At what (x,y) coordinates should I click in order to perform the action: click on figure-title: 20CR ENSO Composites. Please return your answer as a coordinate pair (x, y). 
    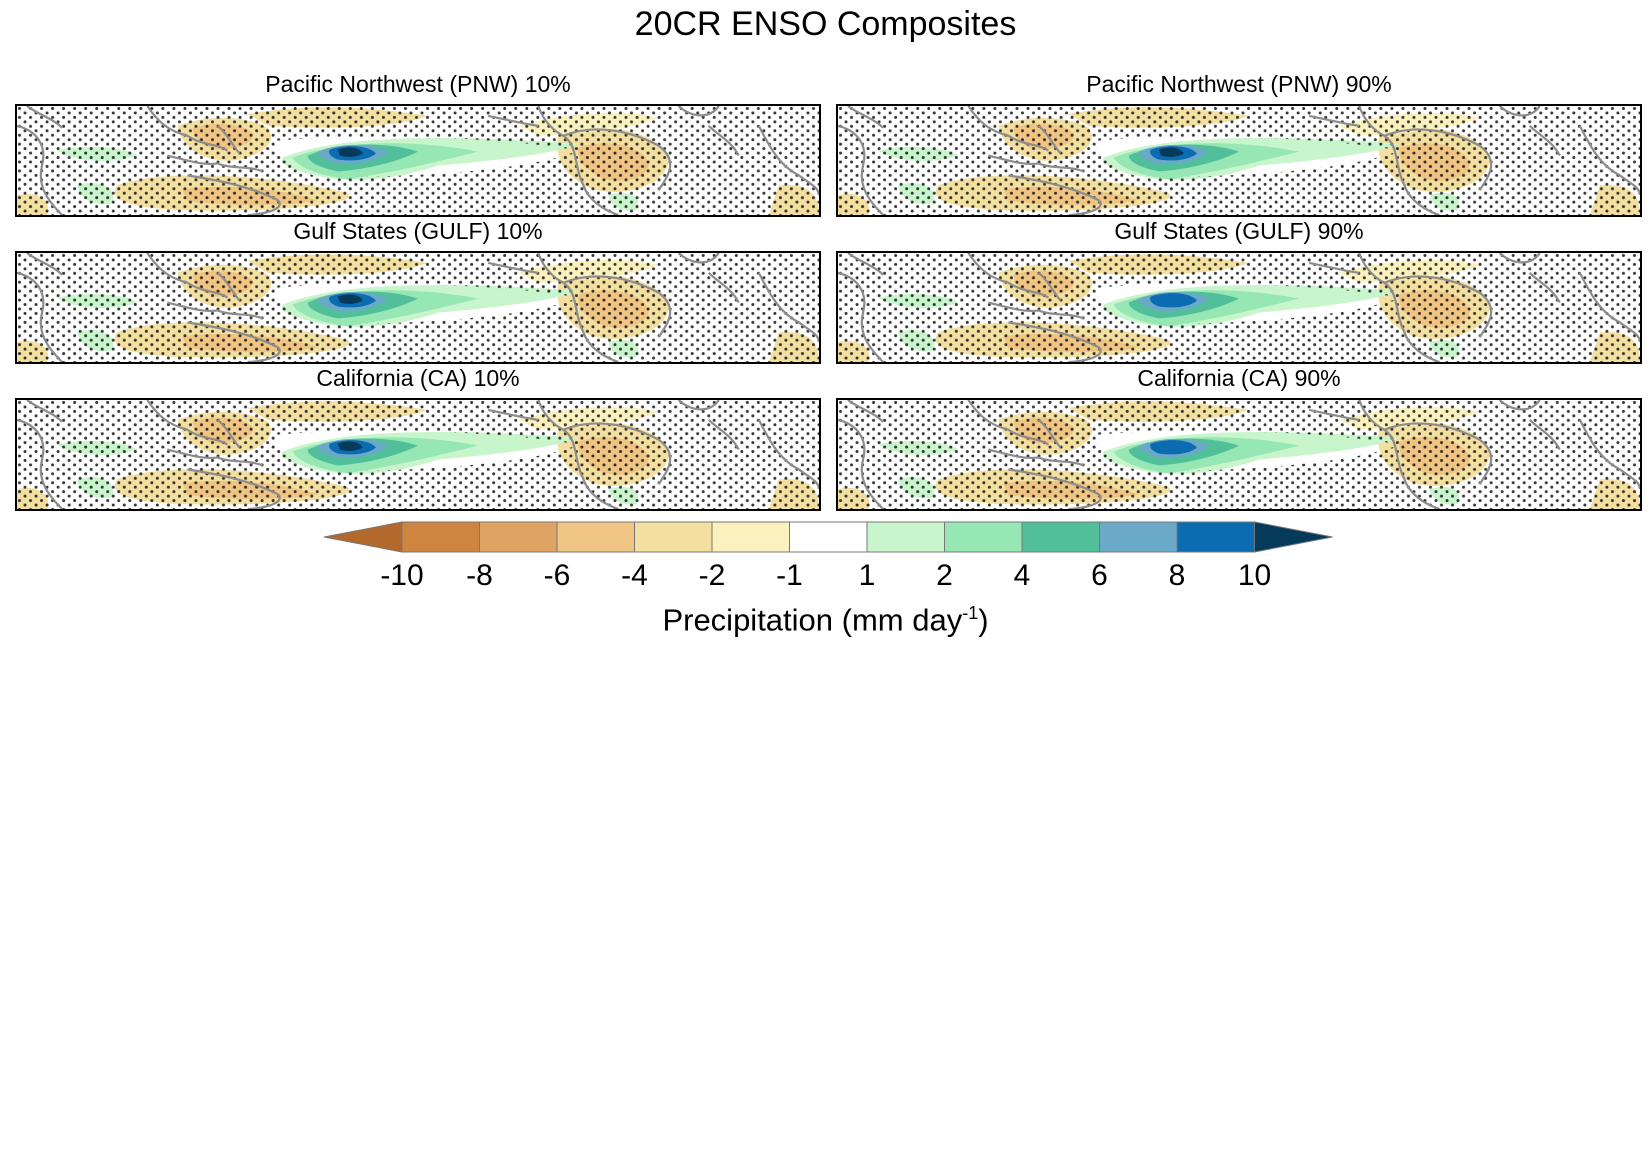
    Looking at the image, I should click on (825, 24).